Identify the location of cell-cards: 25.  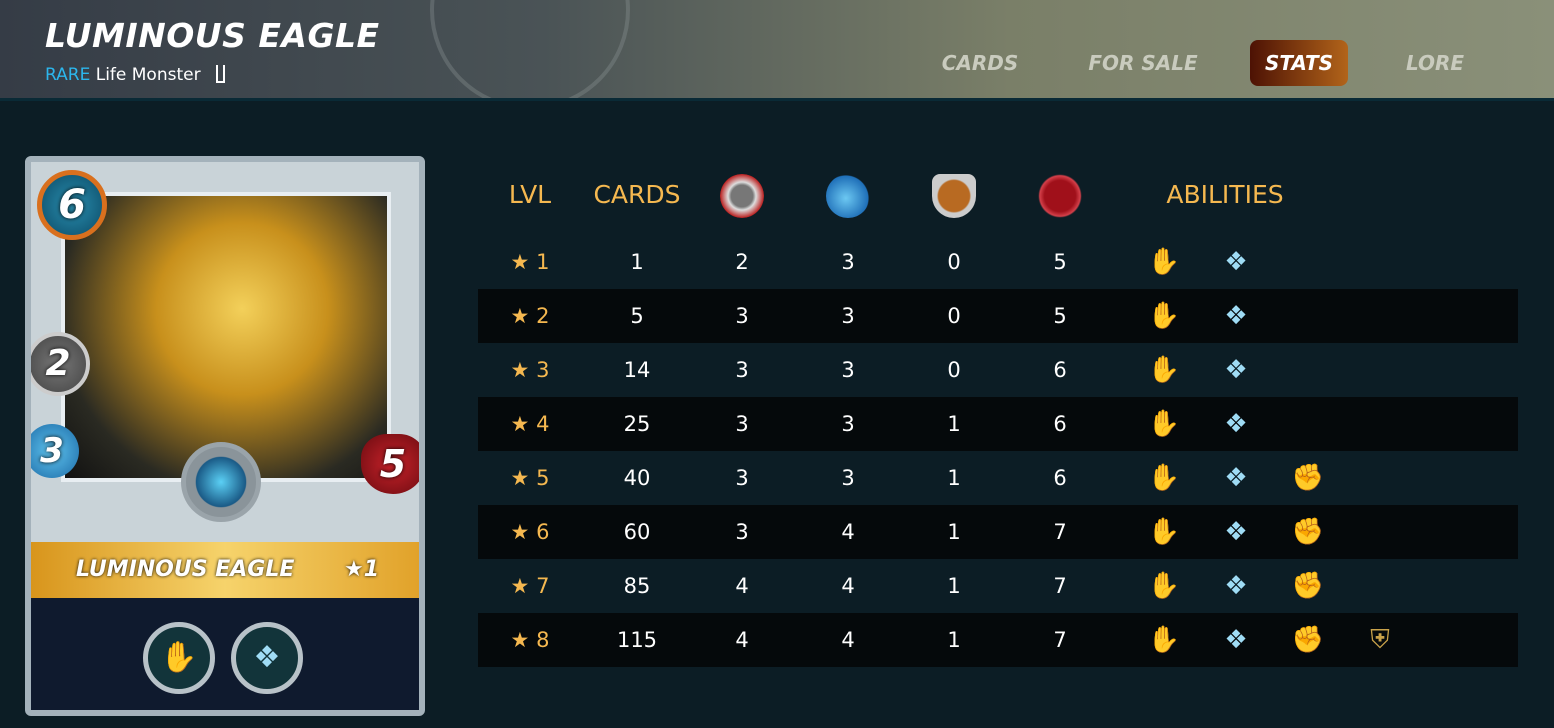
(637, 424).